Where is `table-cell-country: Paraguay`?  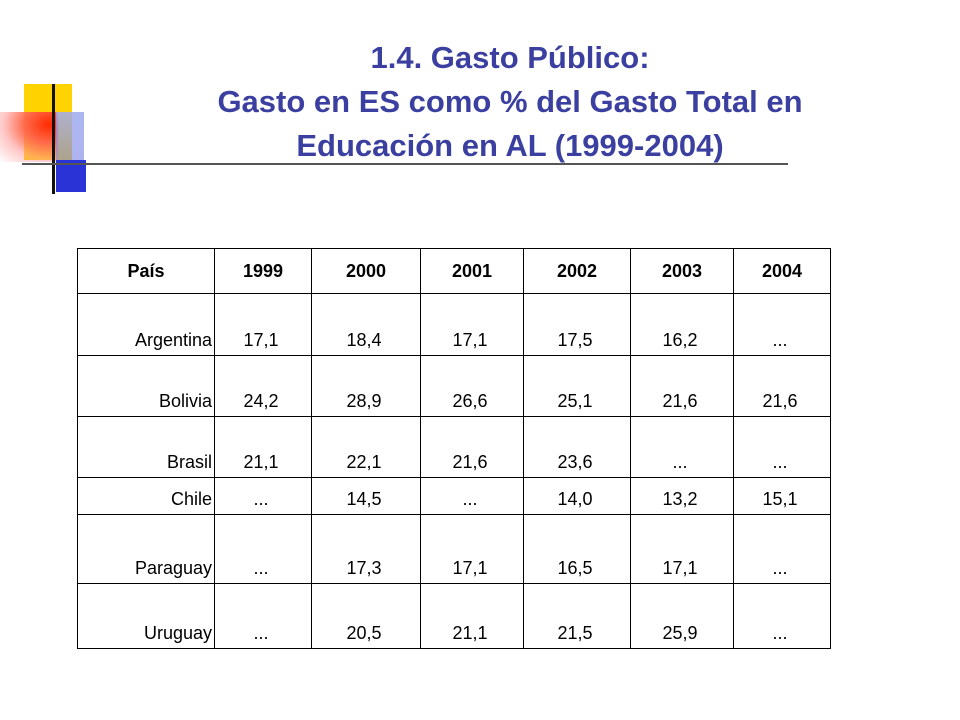 table-cell-country: Paraguay is located at coordinates (146, 549).